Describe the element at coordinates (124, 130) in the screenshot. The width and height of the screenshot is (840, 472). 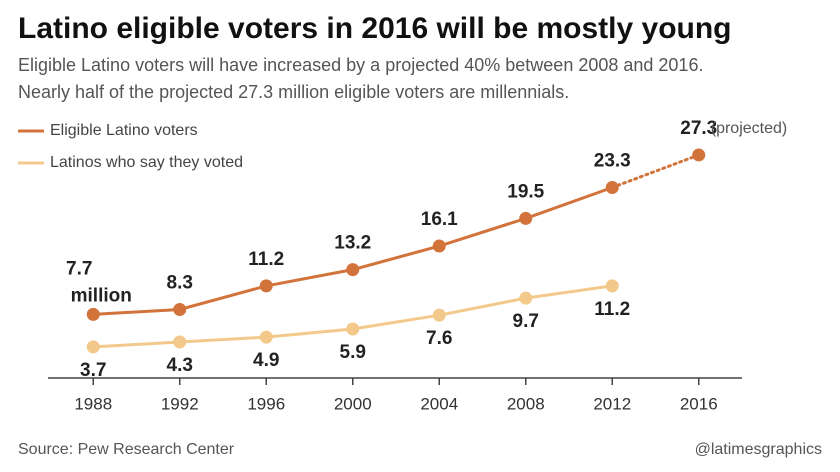
I see `legend-label: Eligible Latino voters` at that location.